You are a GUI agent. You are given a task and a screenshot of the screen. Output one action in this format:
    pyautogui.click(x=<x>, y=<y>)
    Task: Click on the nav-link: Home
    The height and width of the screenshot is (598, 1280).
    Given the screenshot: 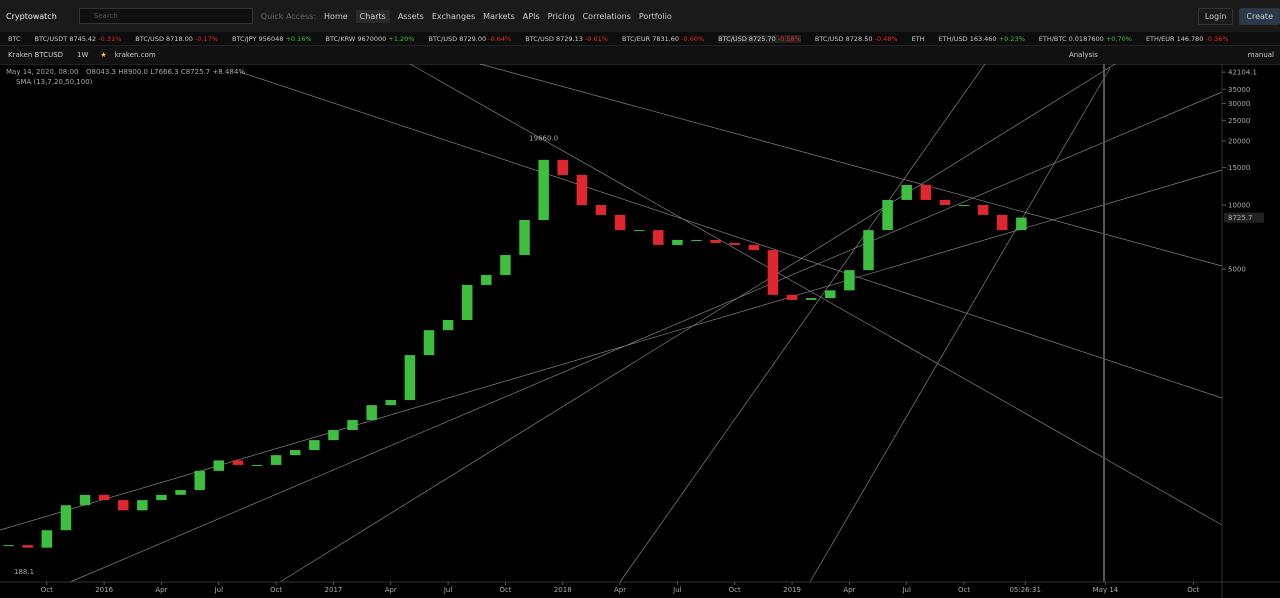 What is the action you would take?
    pyautogui.click(x=336, y=16)
    